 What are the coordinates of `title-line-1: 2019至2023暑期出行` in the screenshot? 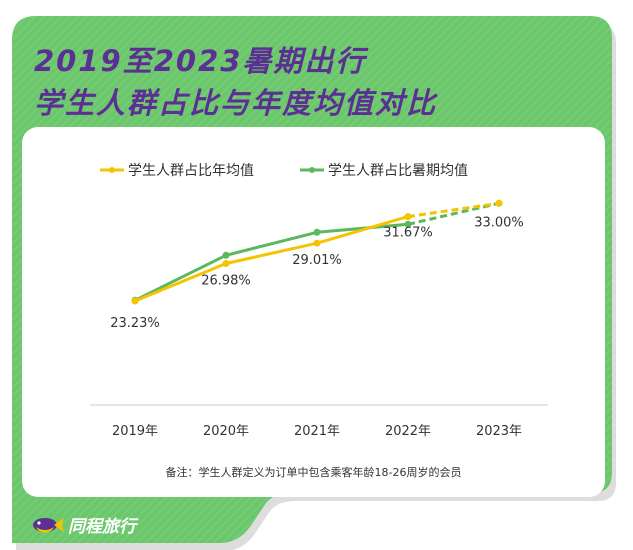 It's located at (200, 61).